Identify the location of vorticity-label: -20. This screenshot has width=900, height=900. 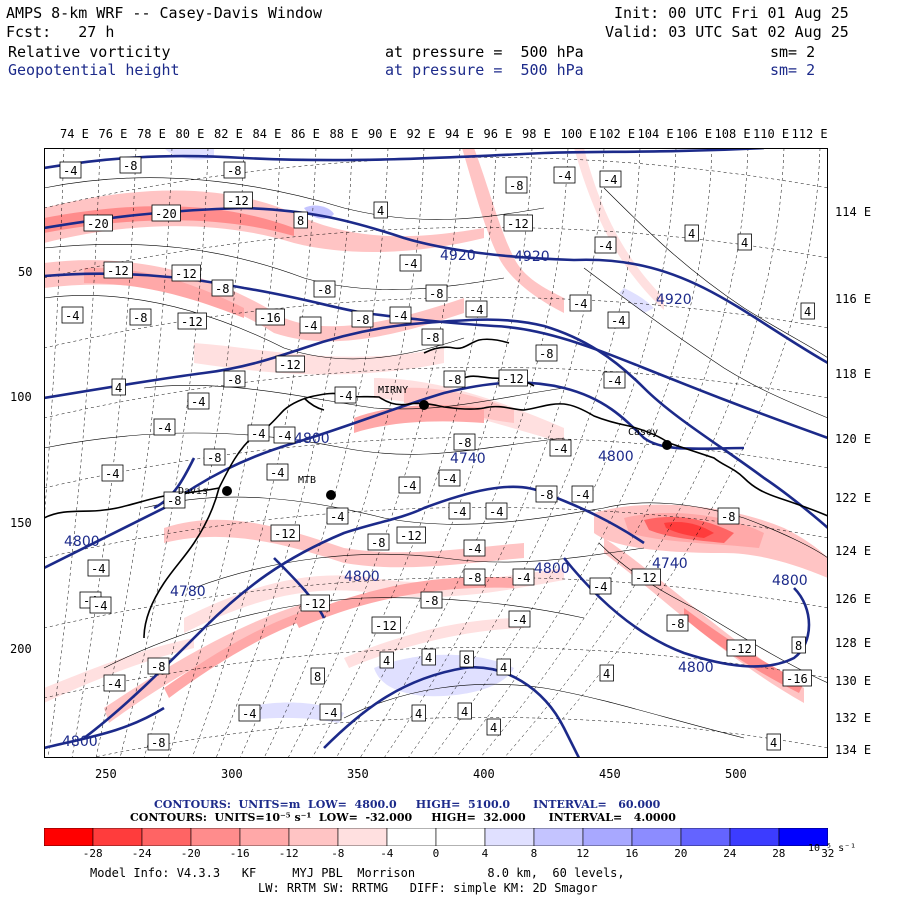
(98, 223).